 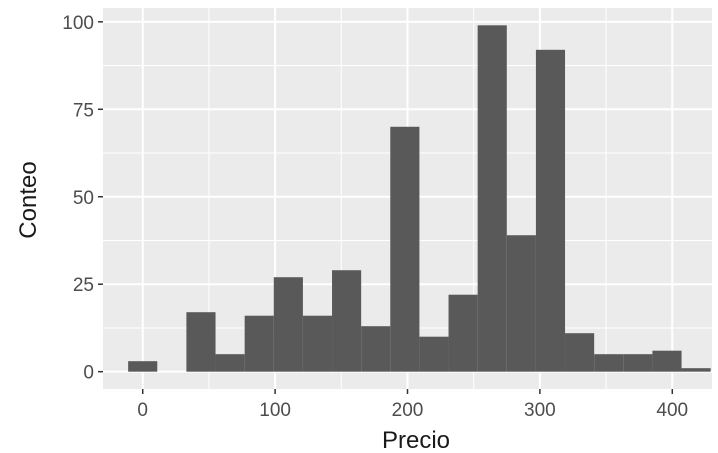 What do you see at coordinates (540, 410) in the screenshot?
I see `x-tick-label: 300` at bounding box center [540, 410].